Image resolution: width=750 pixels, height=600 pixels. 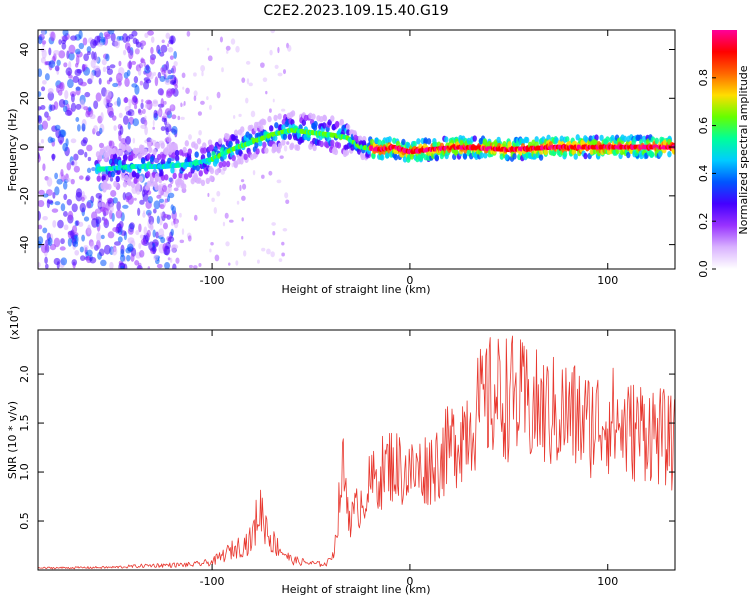 I want to click on colorbar-tick-label: 0.4, so click(x=703, y=174).